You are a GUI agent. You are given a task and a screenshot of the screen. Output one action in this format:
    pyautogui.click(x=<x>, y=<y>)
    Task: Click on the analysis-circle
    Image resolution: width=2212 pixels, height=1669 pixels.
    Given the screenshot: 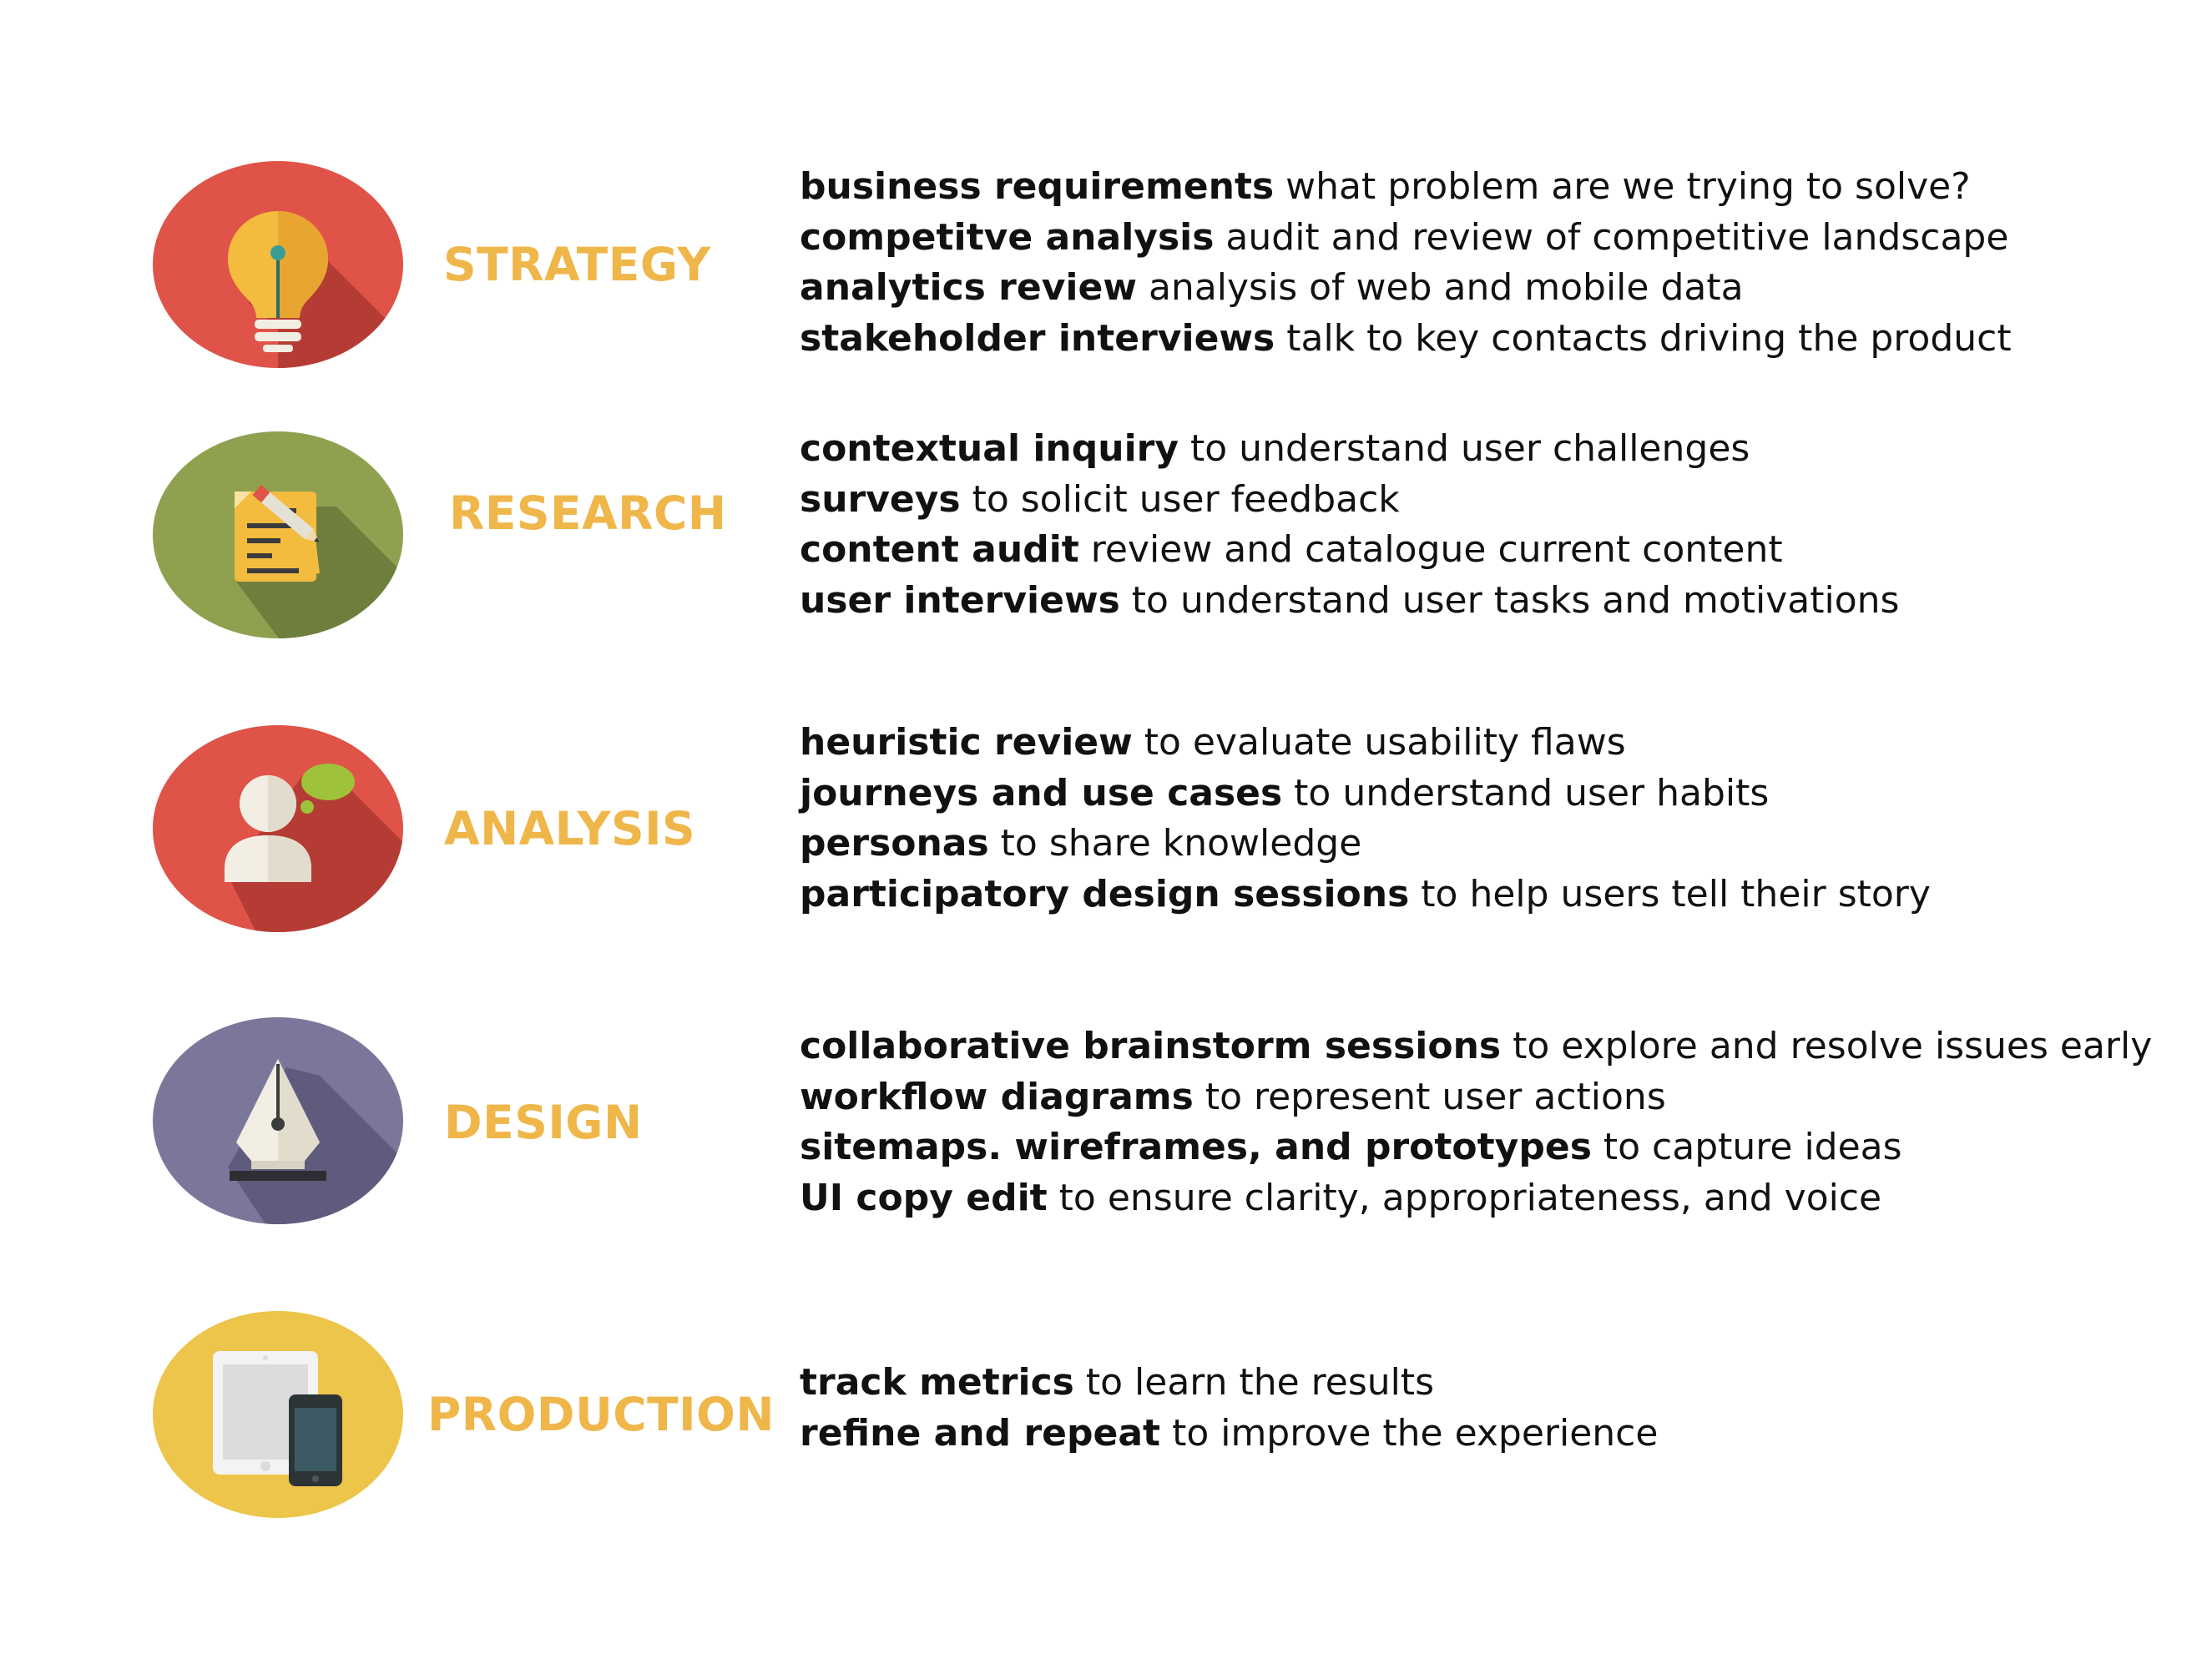 What is the action you would take?
    pyautogui.click(x=278, y=829)
    